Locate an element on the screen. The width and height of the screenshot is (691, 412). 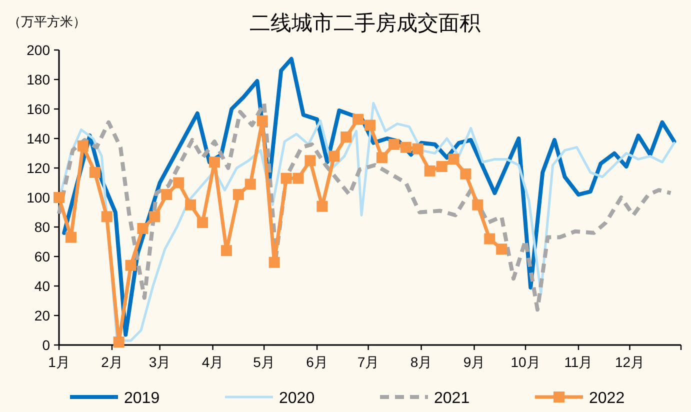
x-tick-label: 4月 is located at coordinates (213, 362).